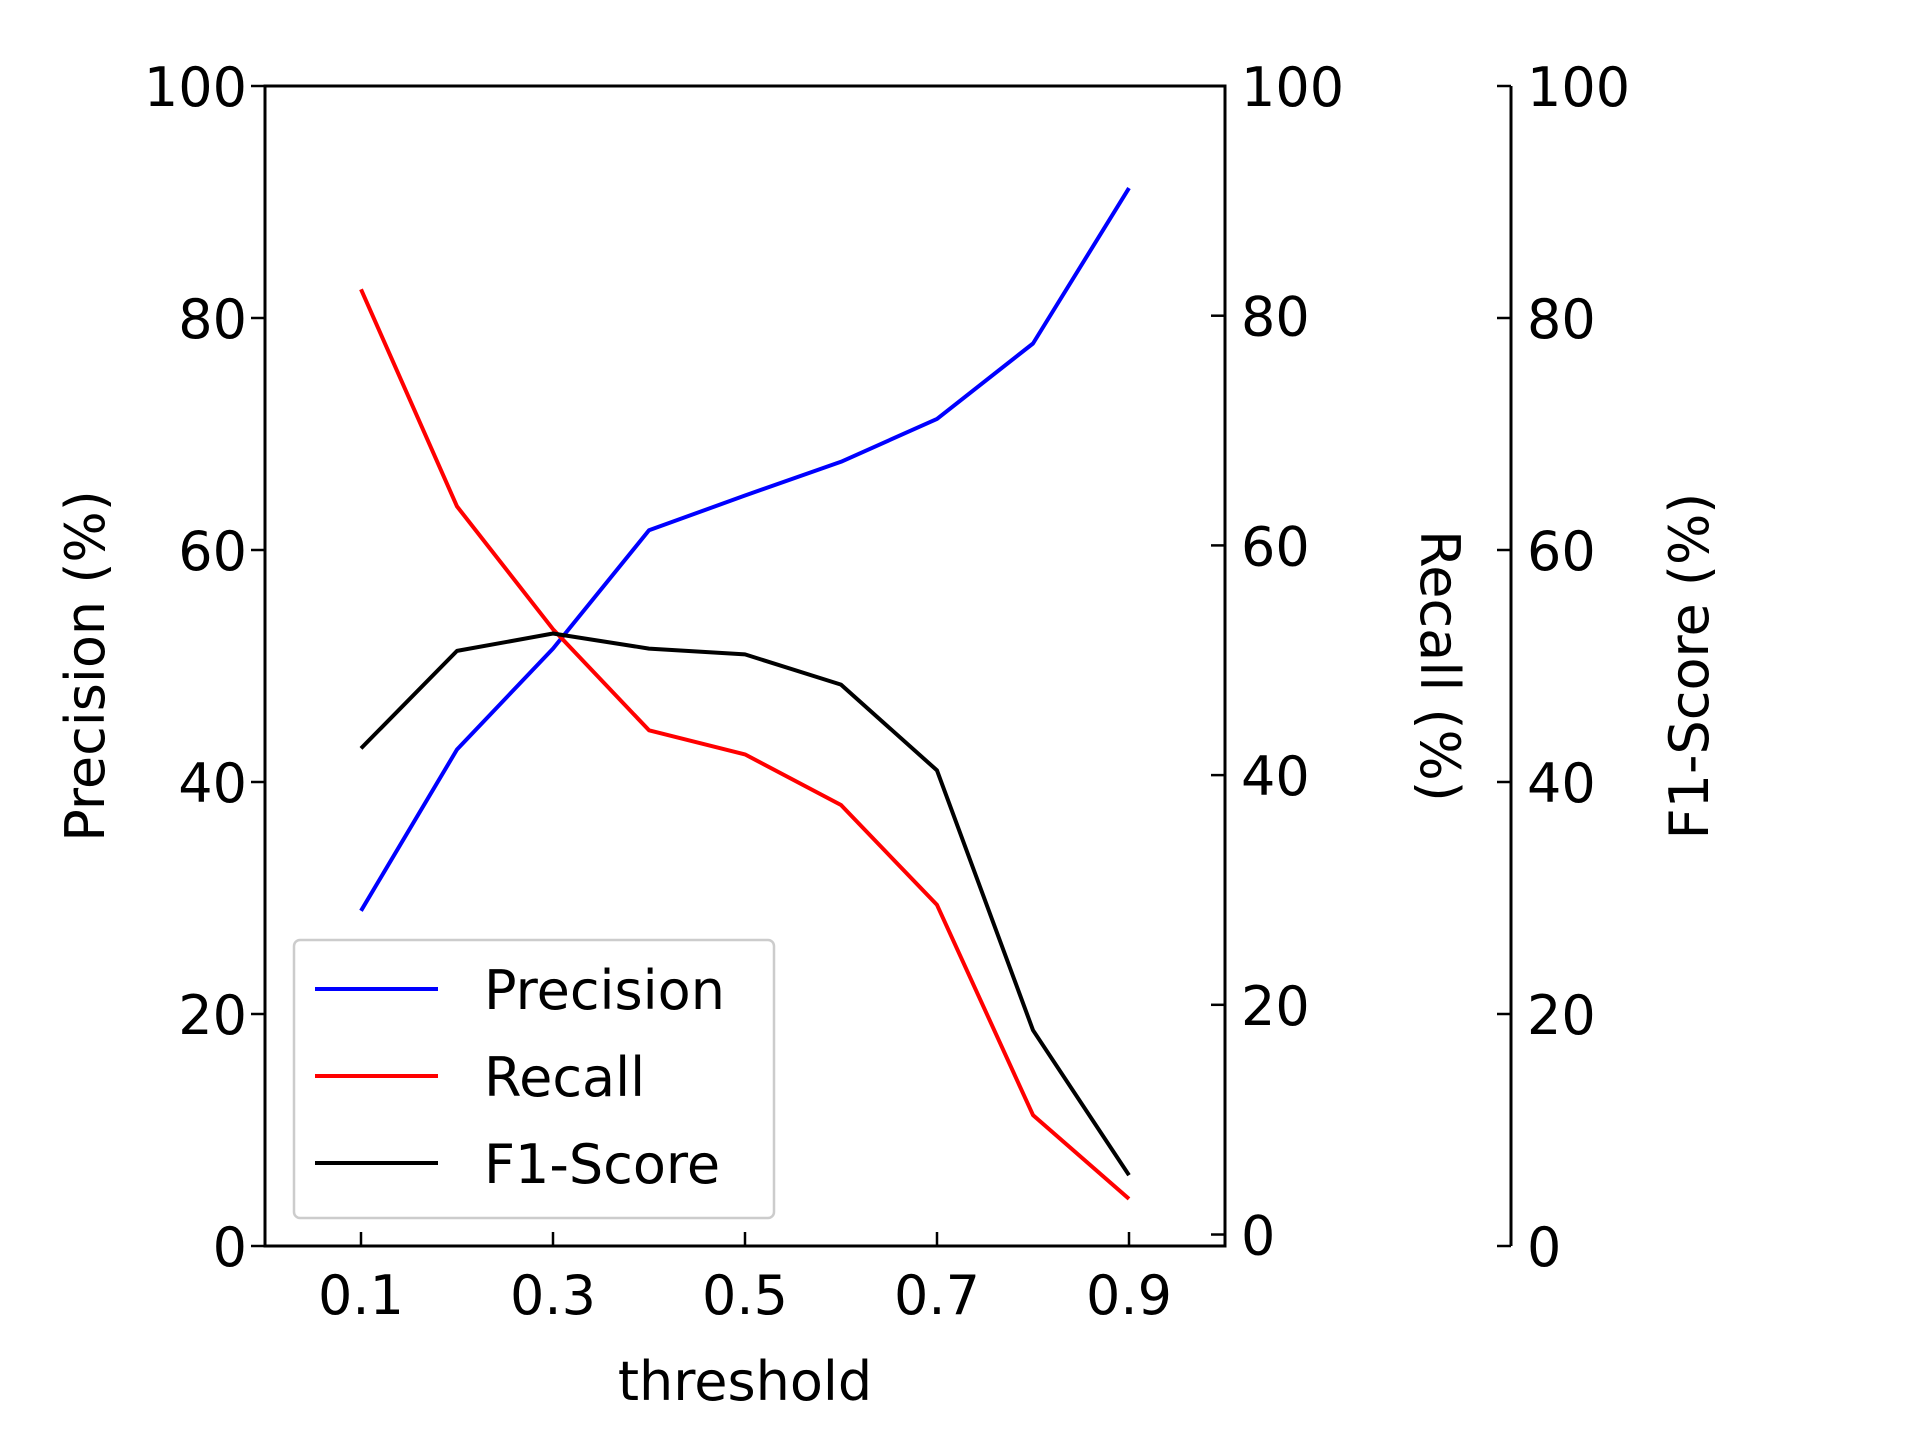 This screenshot has width=1920, height=1440. I want to click on legend: Precision Recall F1-Score, so click(534, 1079).